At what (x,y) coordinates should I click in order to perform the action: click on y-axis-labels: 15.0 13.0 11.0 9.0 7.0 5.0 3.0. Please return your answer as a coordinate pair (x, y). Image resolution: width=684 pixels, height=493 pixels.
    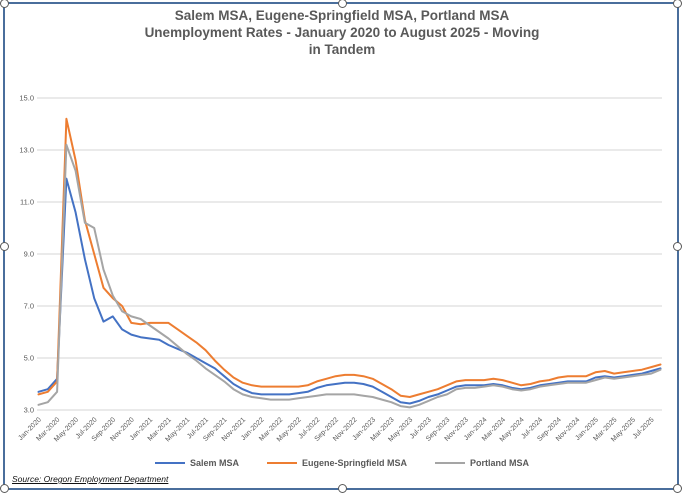
    Looking at the image, I should click on (26, 254).